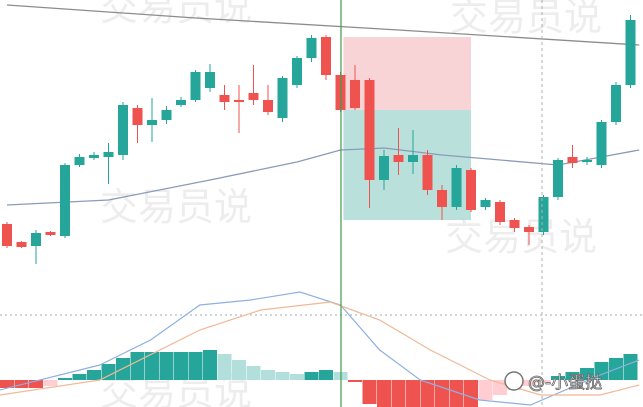 This screenshot has width=643, height=407. What do you see at coordinates (565, 383) in the screenshot?
I see `signature: @-小蛋挞` at bounding box center [565, 383].